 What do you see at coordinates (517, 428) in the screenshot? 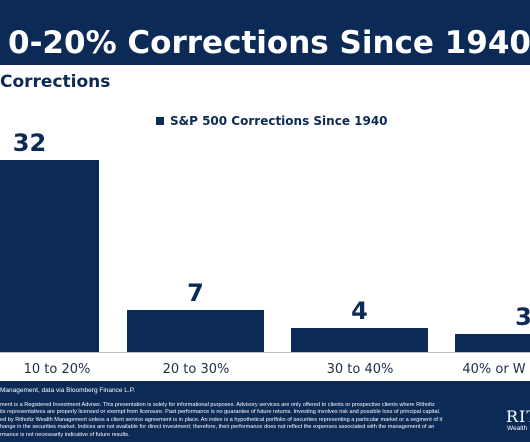
I see `company-logo-subtext: Wealth` at bounding box center [517, 428].